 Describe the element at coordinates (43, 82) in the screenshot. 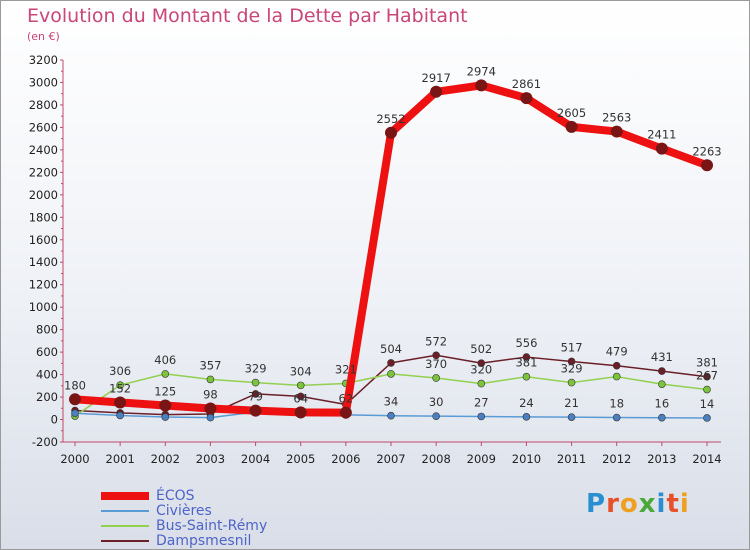

I see `y-tick-label: 3000` at that location.